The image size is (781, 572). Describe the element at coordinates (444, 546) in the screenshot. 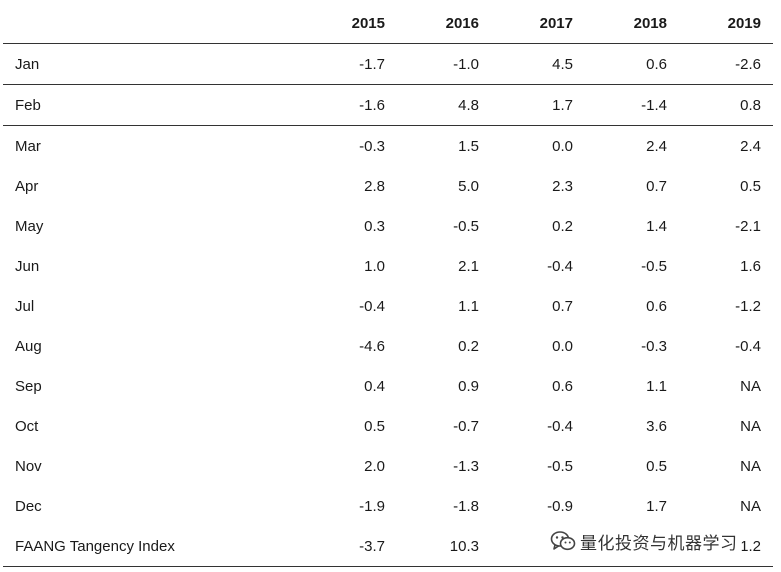

I see `value-cell-2016: 10.3` at that location.